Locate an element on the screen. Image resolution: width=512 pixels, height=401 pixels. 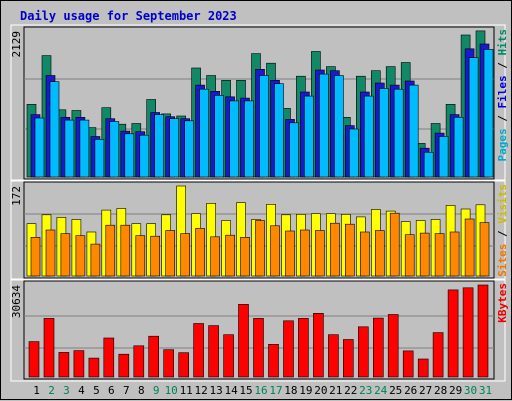
series-label-part: KBytes is located at coordinates (502, 303).